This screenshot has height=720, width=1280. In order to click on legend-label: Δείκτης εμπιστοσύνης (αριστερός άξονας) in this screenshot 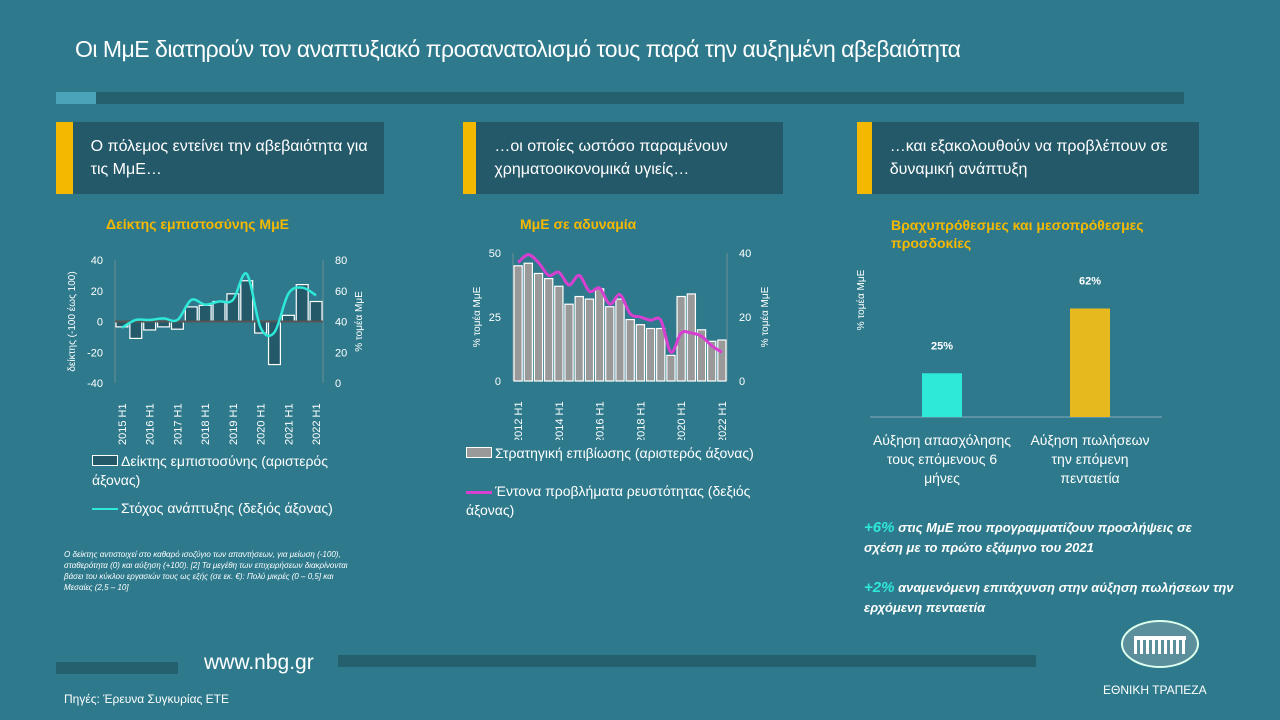, I will do `click(210, 470)`.